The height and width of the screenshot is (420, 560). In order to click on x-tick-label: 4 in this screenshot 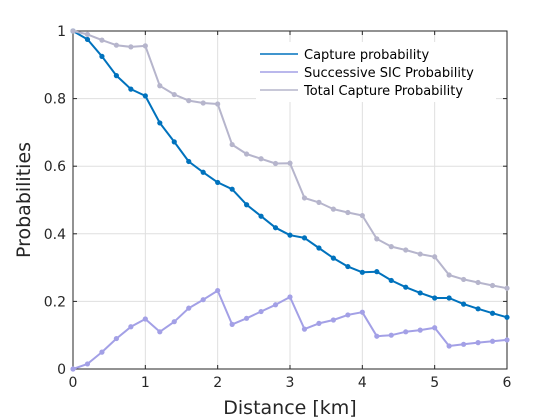, I will do `click(362, 383)`.